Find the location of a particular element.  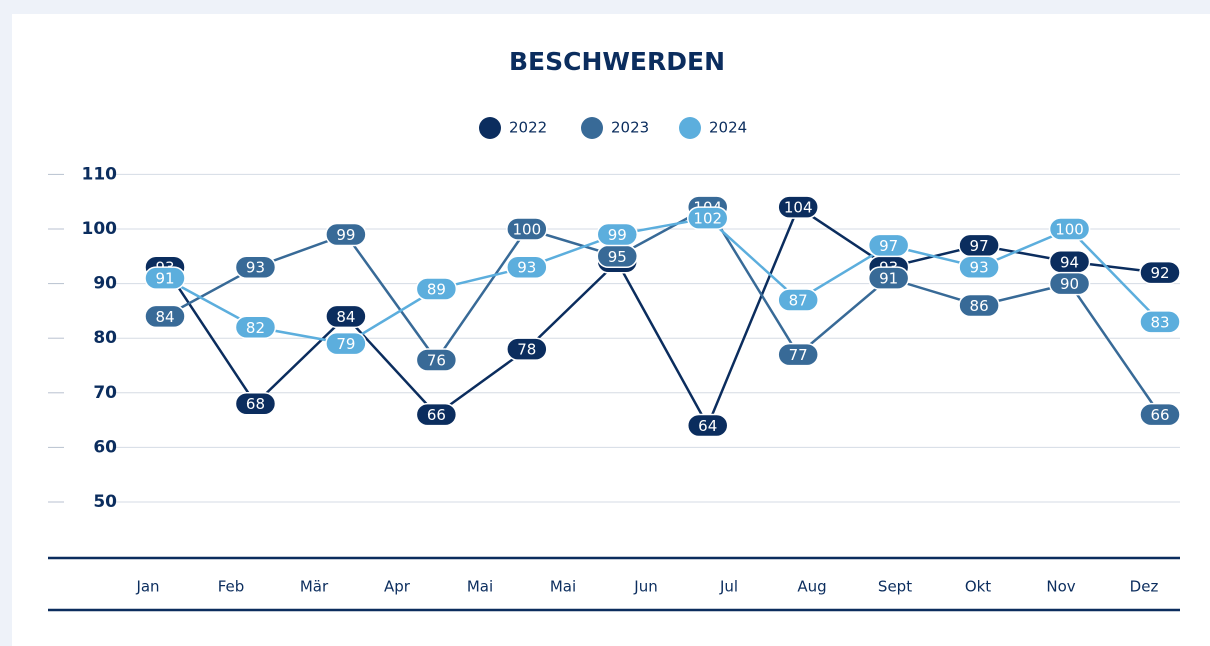

x-tick-label: Aug is located at coordinates (811, 587).